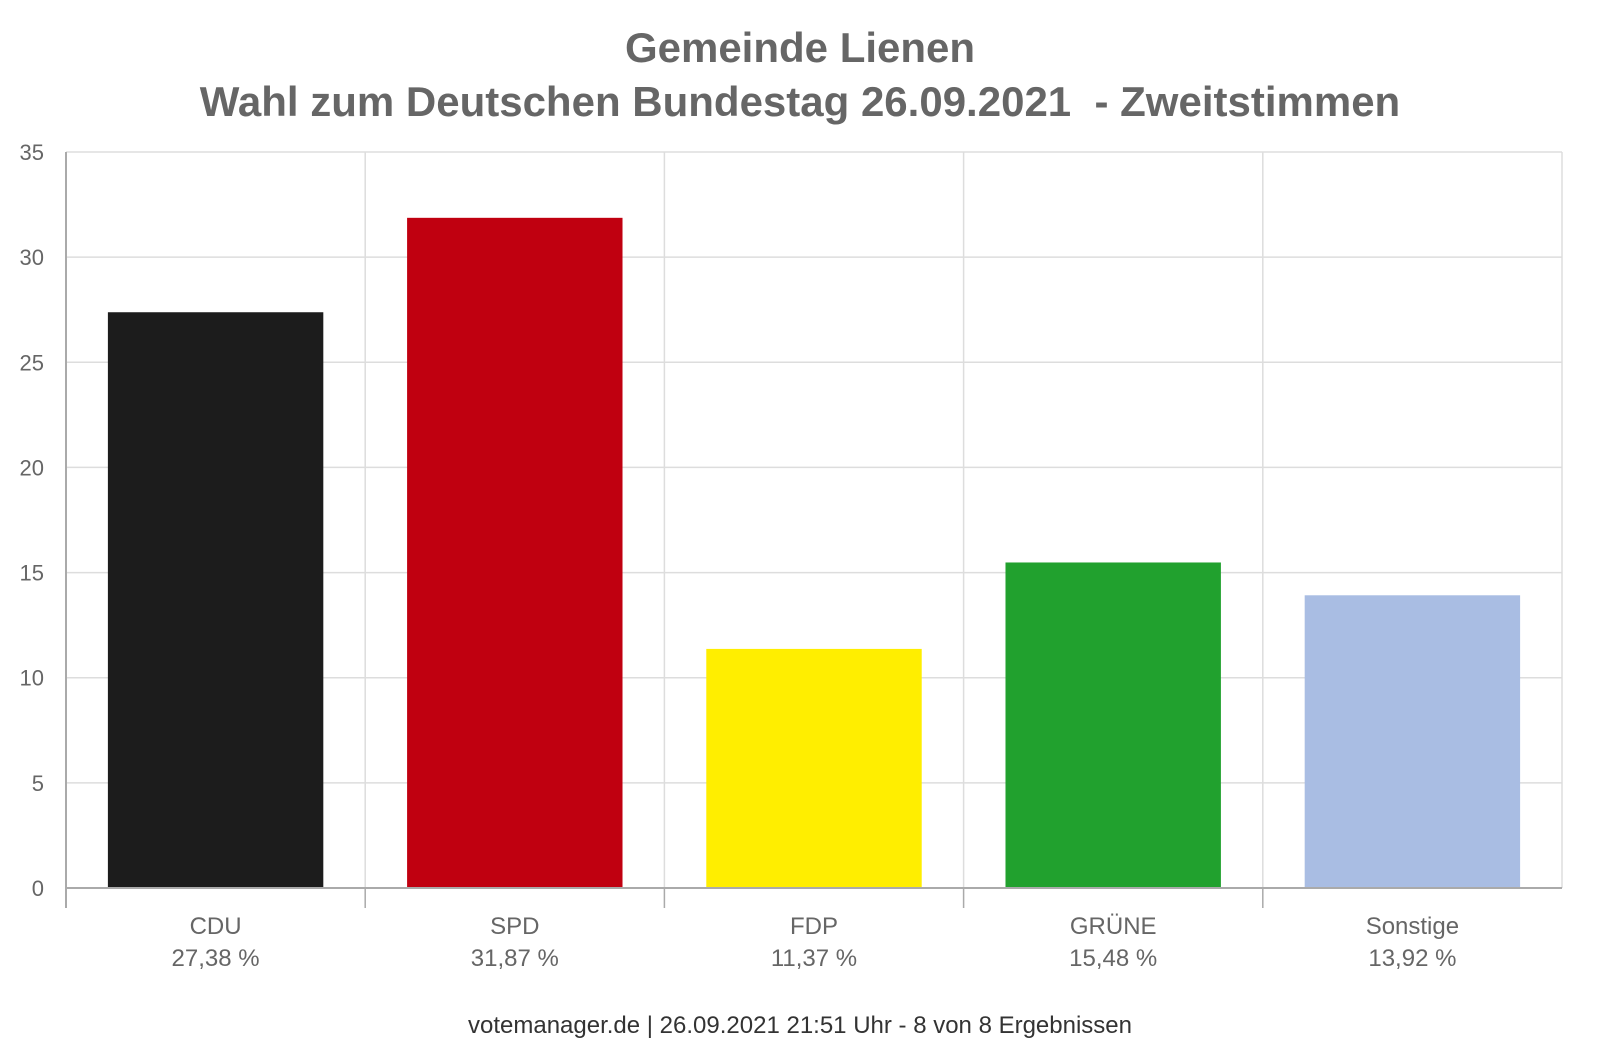 The image size is (1600, 1057). I want to click on bar-sonstige, so click(1412, 741).